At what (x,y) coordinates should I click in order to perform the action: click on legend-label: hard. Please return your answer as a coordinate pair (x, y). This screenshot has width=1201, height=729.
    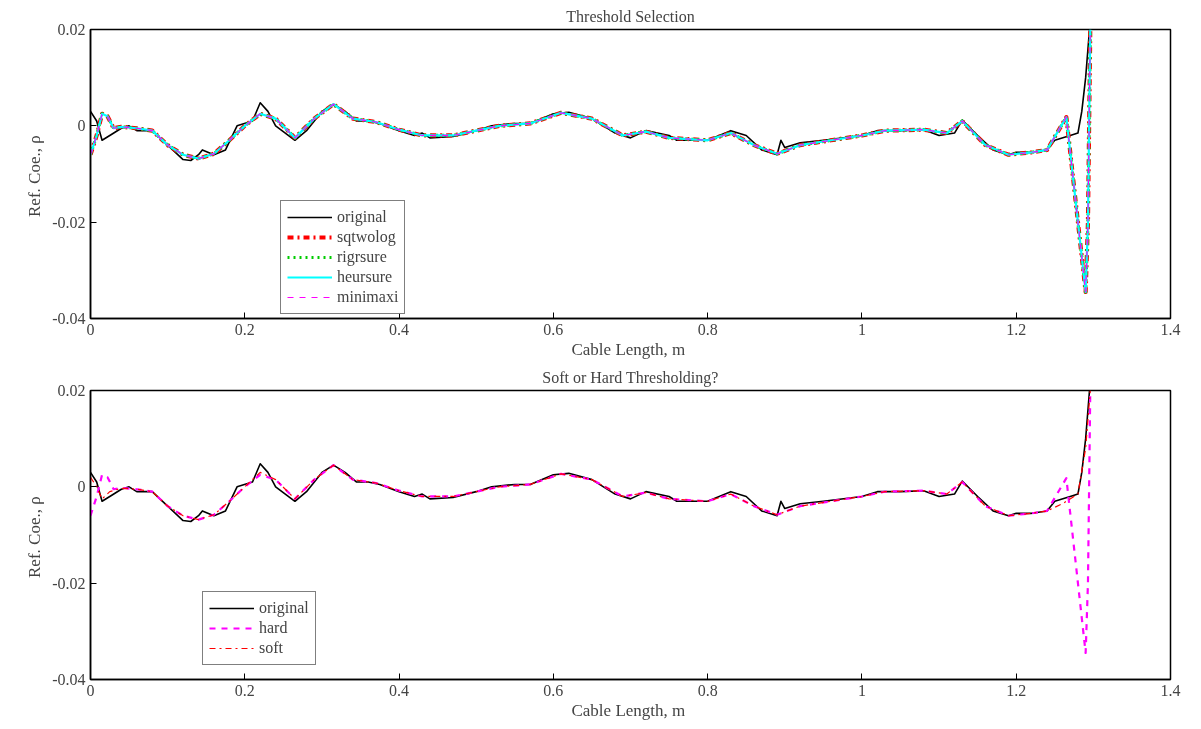
    Looking at the image, I should click on (273, 628).